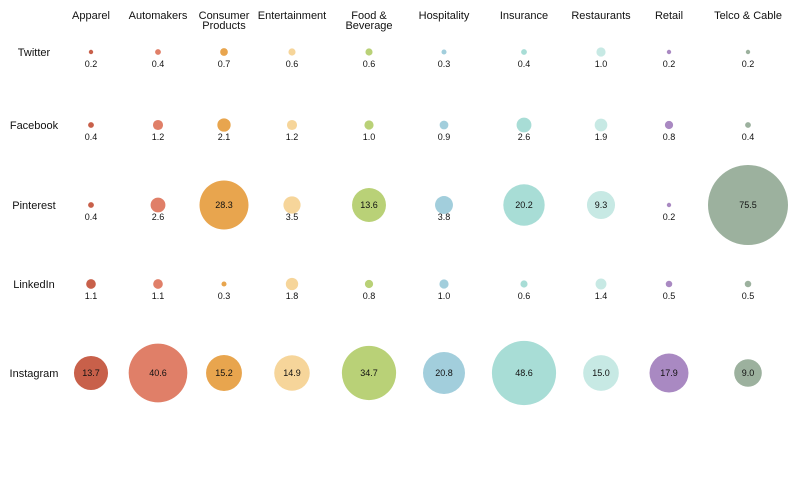  Describe the element at coordinates (91, 296) in the screenshot. I see `value-label-linkedin-apparel: 1.1` at that location.